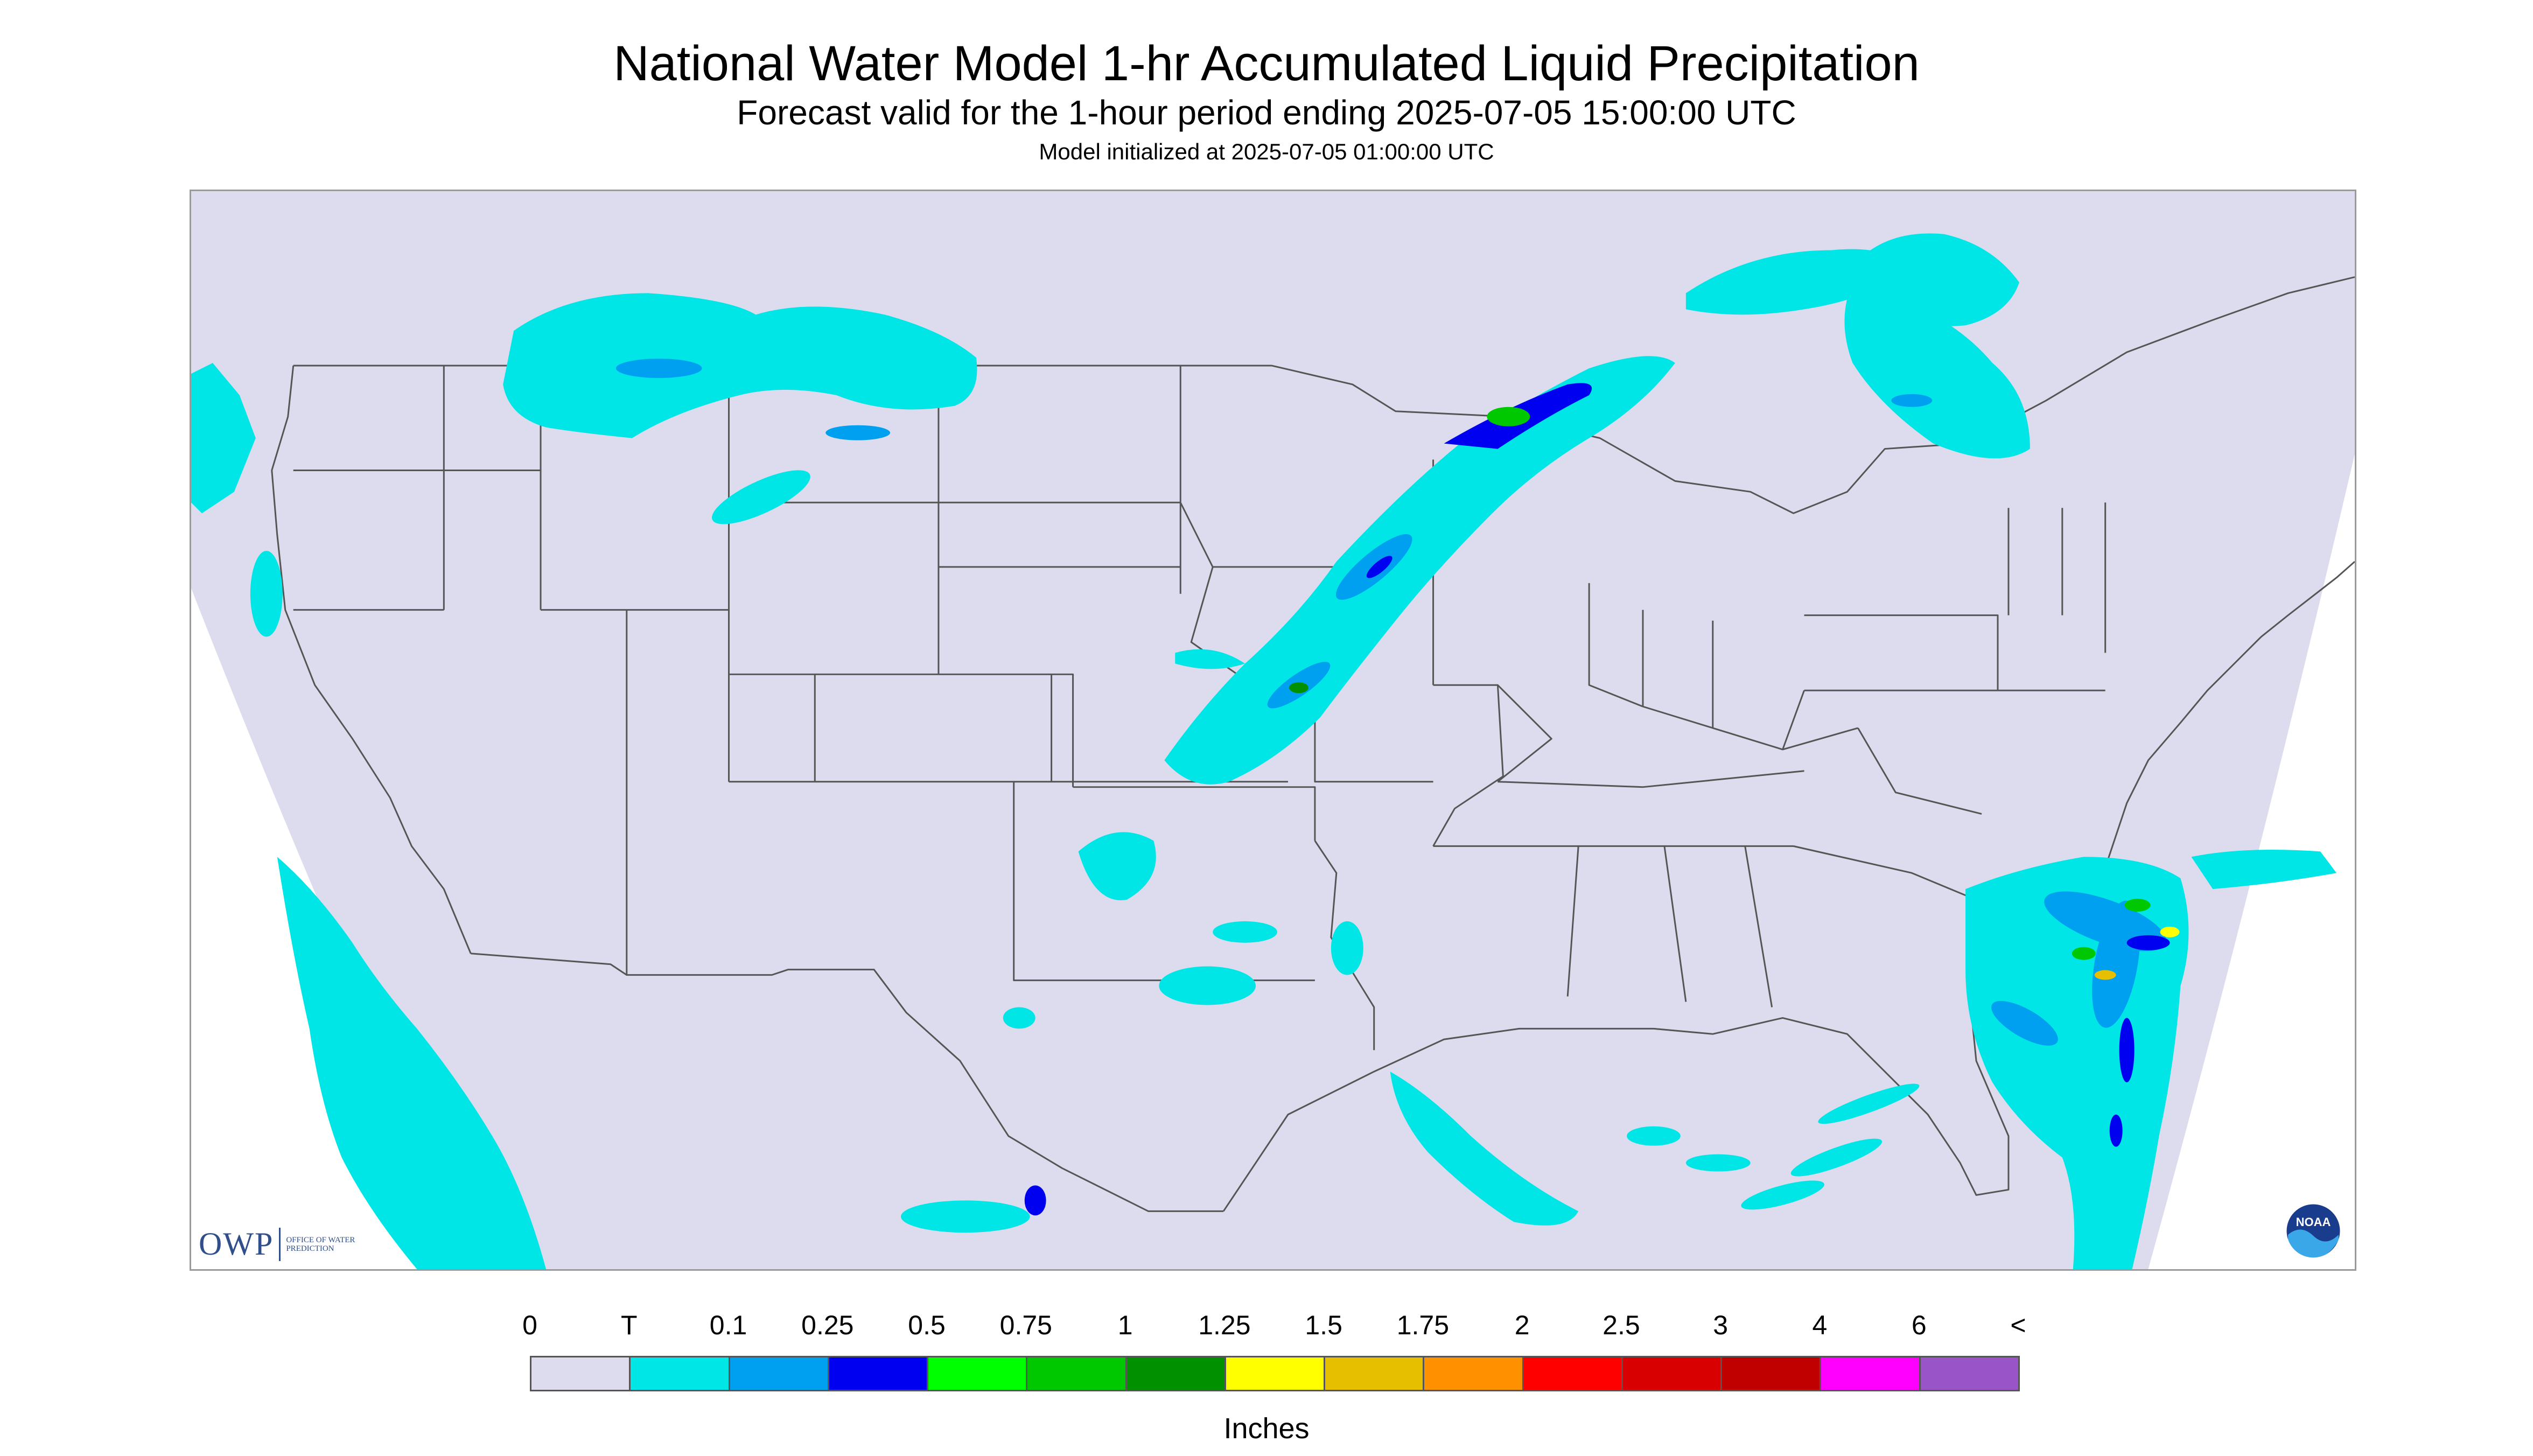 Image resolution: width=2533 pixels, height=1456 pixels. I want to click on owp-mark: OWP, so click(236, 1244).